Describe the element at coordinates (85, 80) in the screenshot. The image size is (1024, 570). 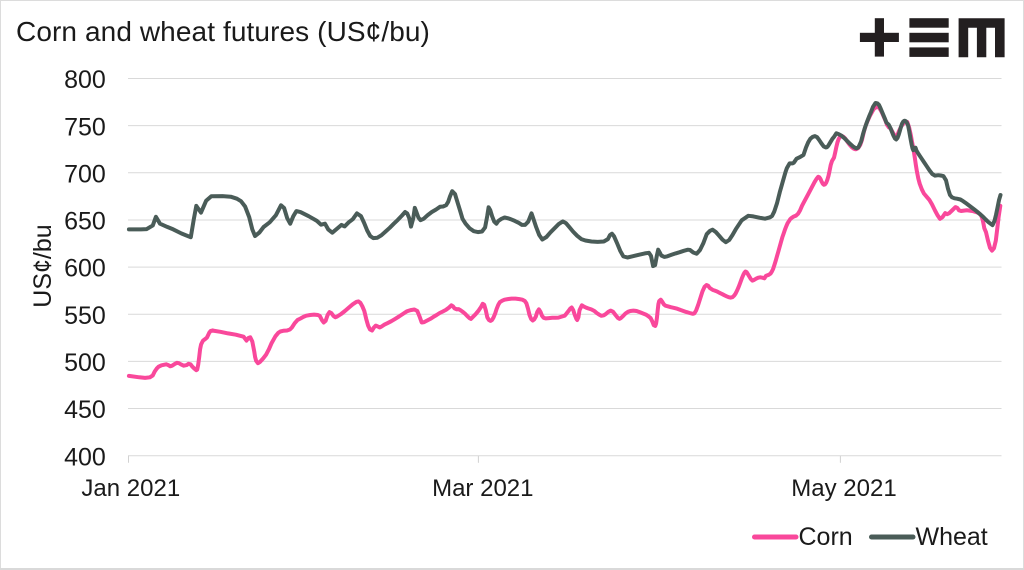
I see `svg-text: 800` at that location.